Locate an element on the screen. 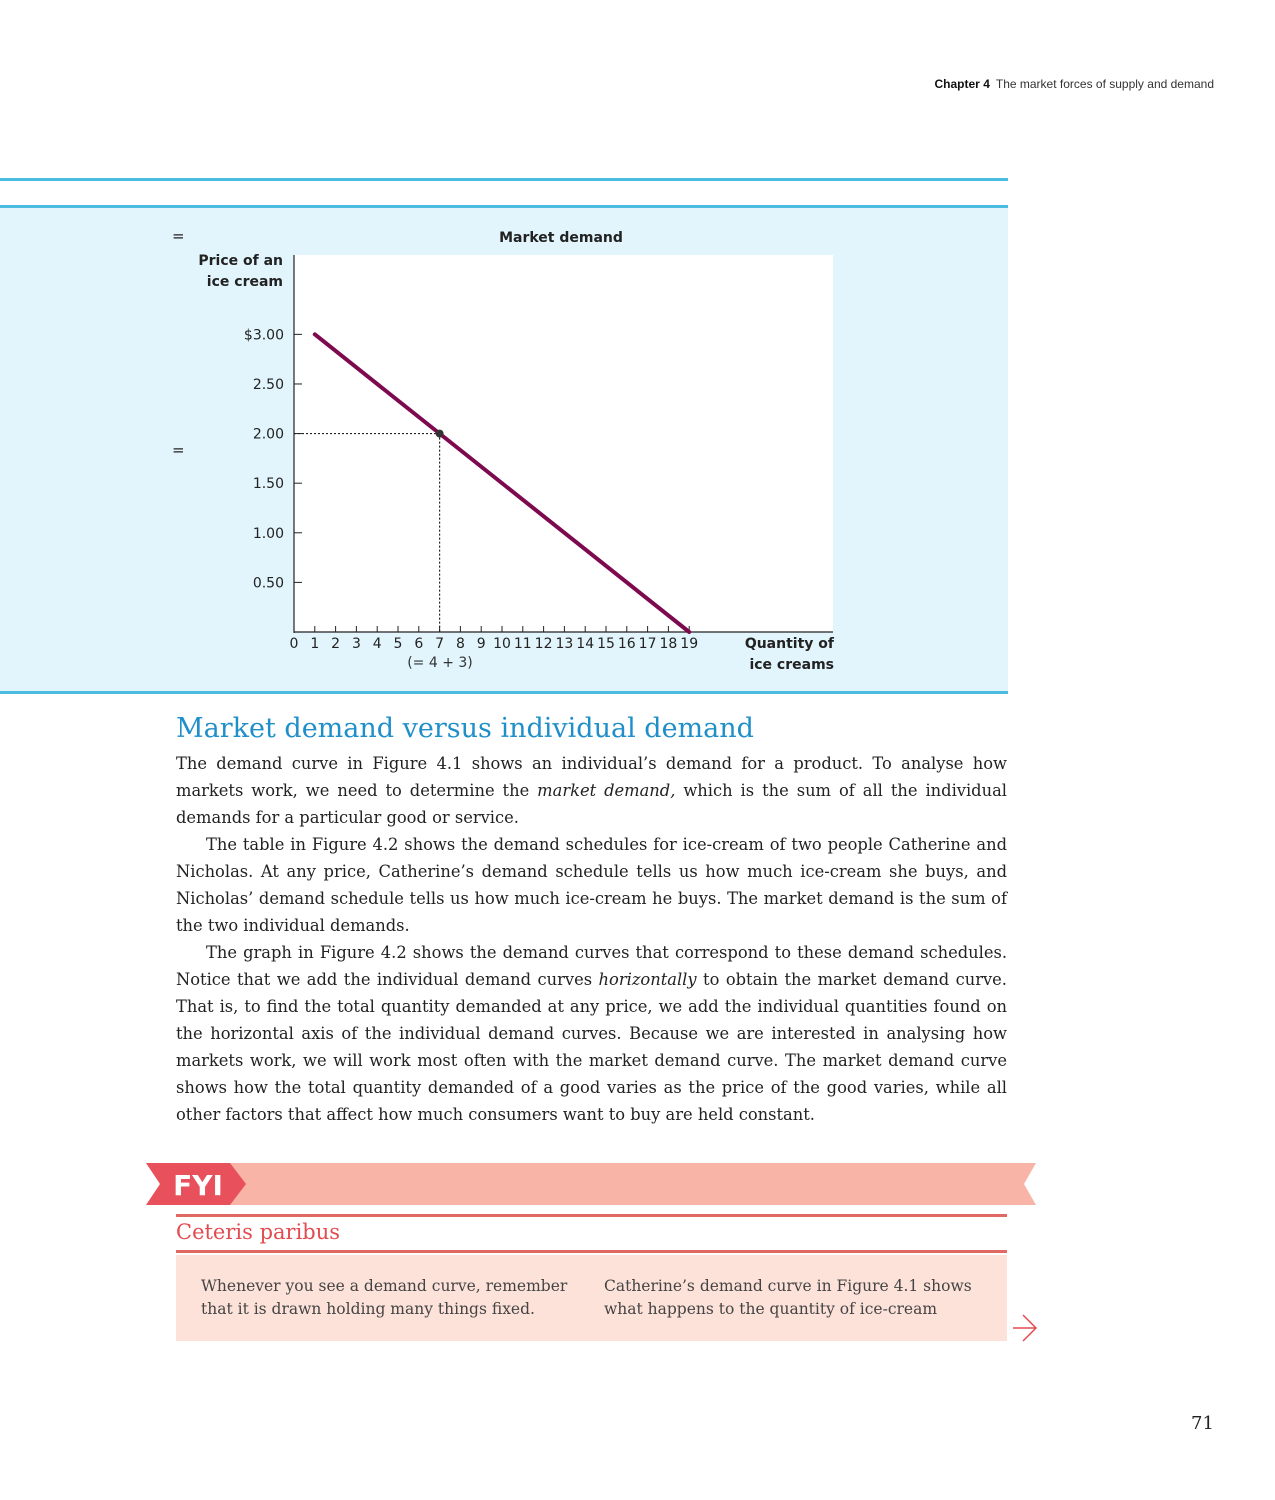 This screenshot has height=1500, width=1275. fyi-label: FYI is located at coordinates (198, 1185).